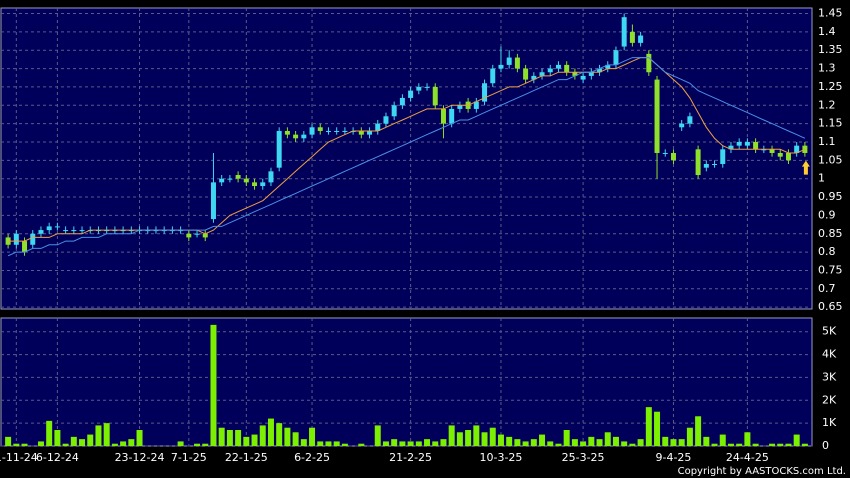 The height and width of the screenshot is (478, 850). What do you see at coordinates (762, 471) in the screenshot?
I see `copyright: Copyright by AASTOCKS.com Ltd.` at bounding box center [762, 471].